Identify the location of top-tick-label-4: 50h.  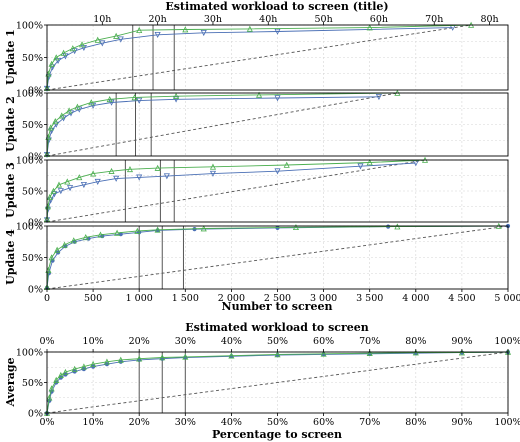
(323, 19).